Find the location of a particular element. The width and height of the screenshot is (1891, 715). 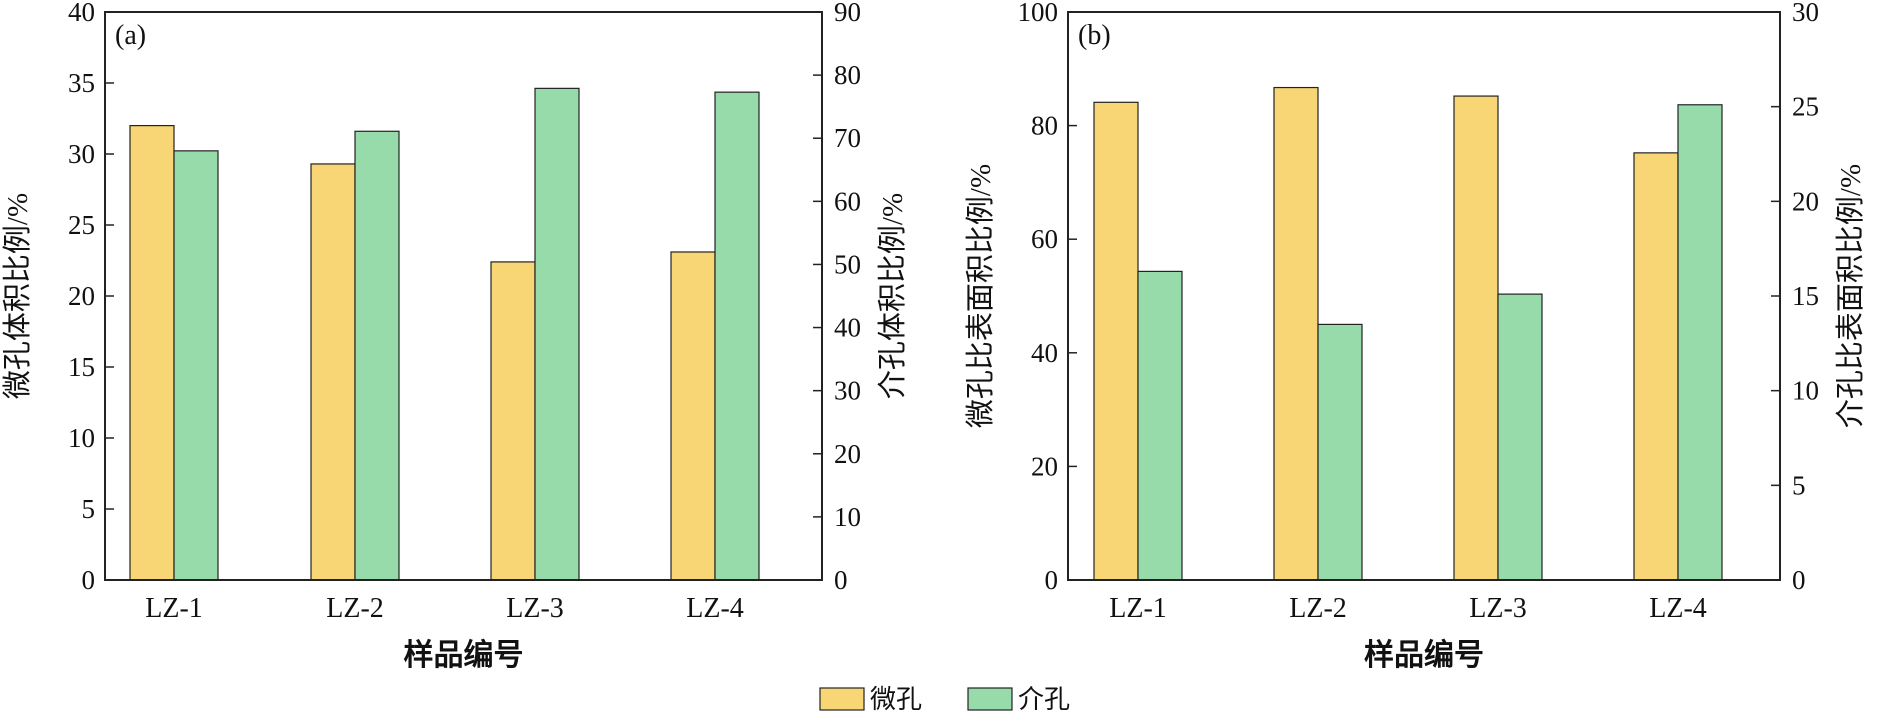

y-right-tick-label: 15 is located at coordinates (1805, 296).